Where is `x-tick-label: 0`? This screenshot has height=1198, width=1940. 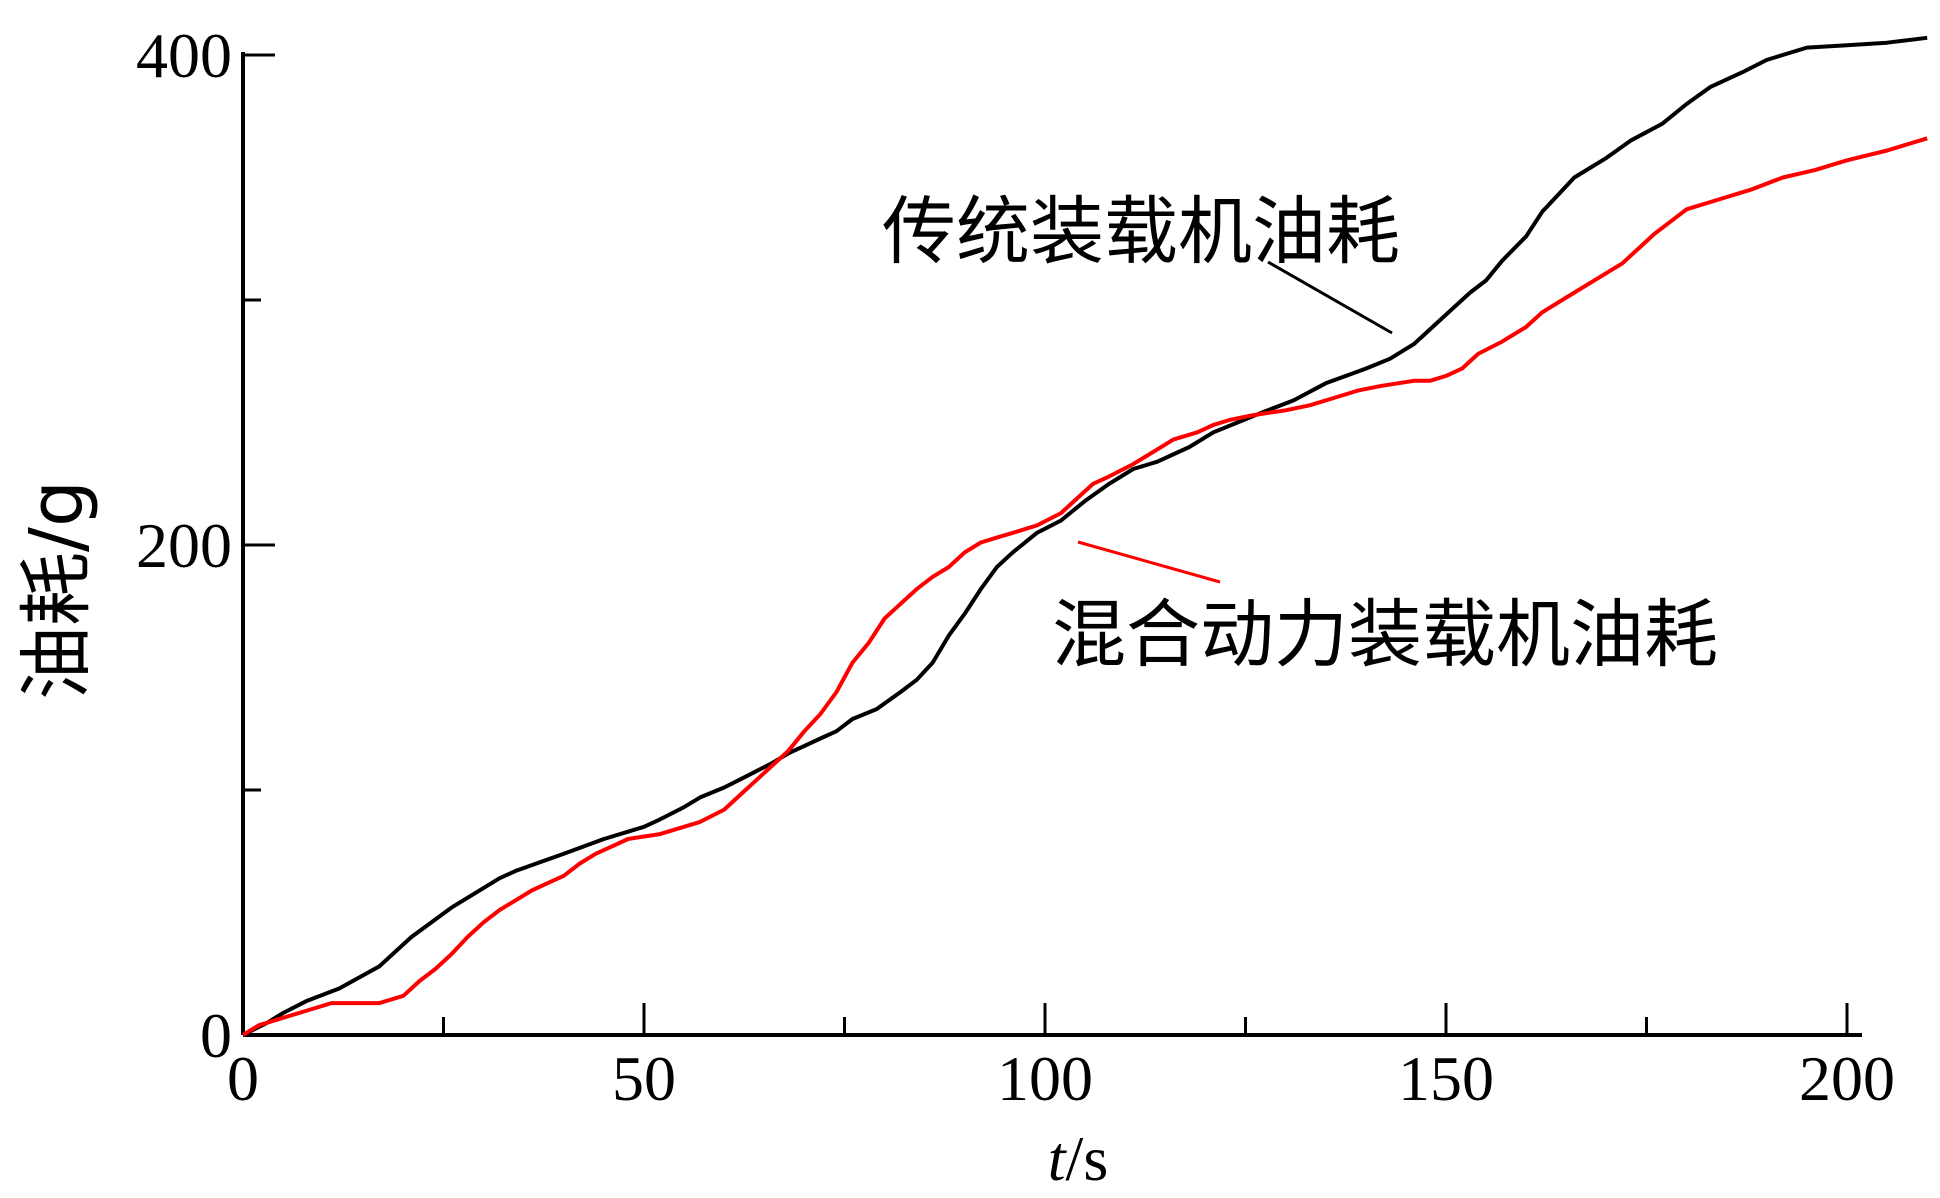
x-tick-label: 0 is located at coordinates (243, 1078).